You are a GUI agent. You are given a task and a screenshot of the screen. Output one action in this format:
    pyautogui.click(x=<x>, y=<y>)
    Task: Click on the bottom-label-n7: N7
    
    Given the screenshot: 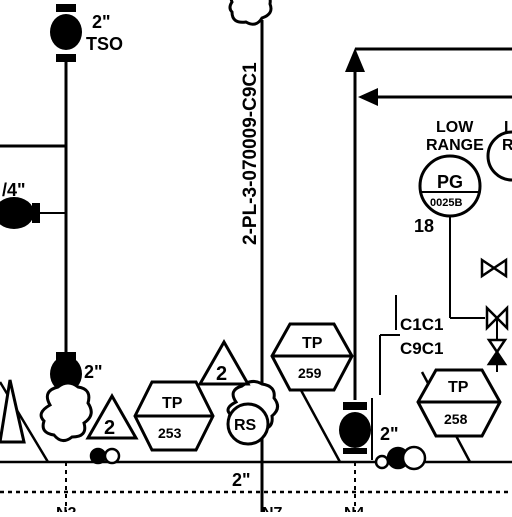 What is the action you would take?
    pyautogui.click(x=272, y=508)
    